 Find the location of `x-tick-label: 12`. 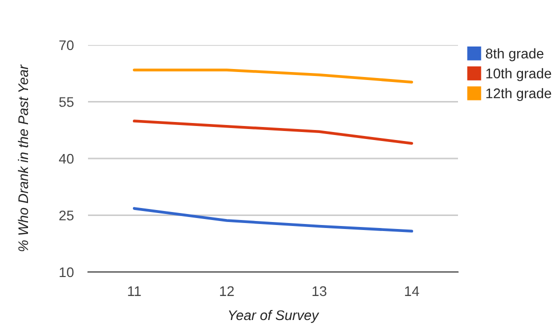

x-tick-label: 12 is located at coordinates (227, 291).